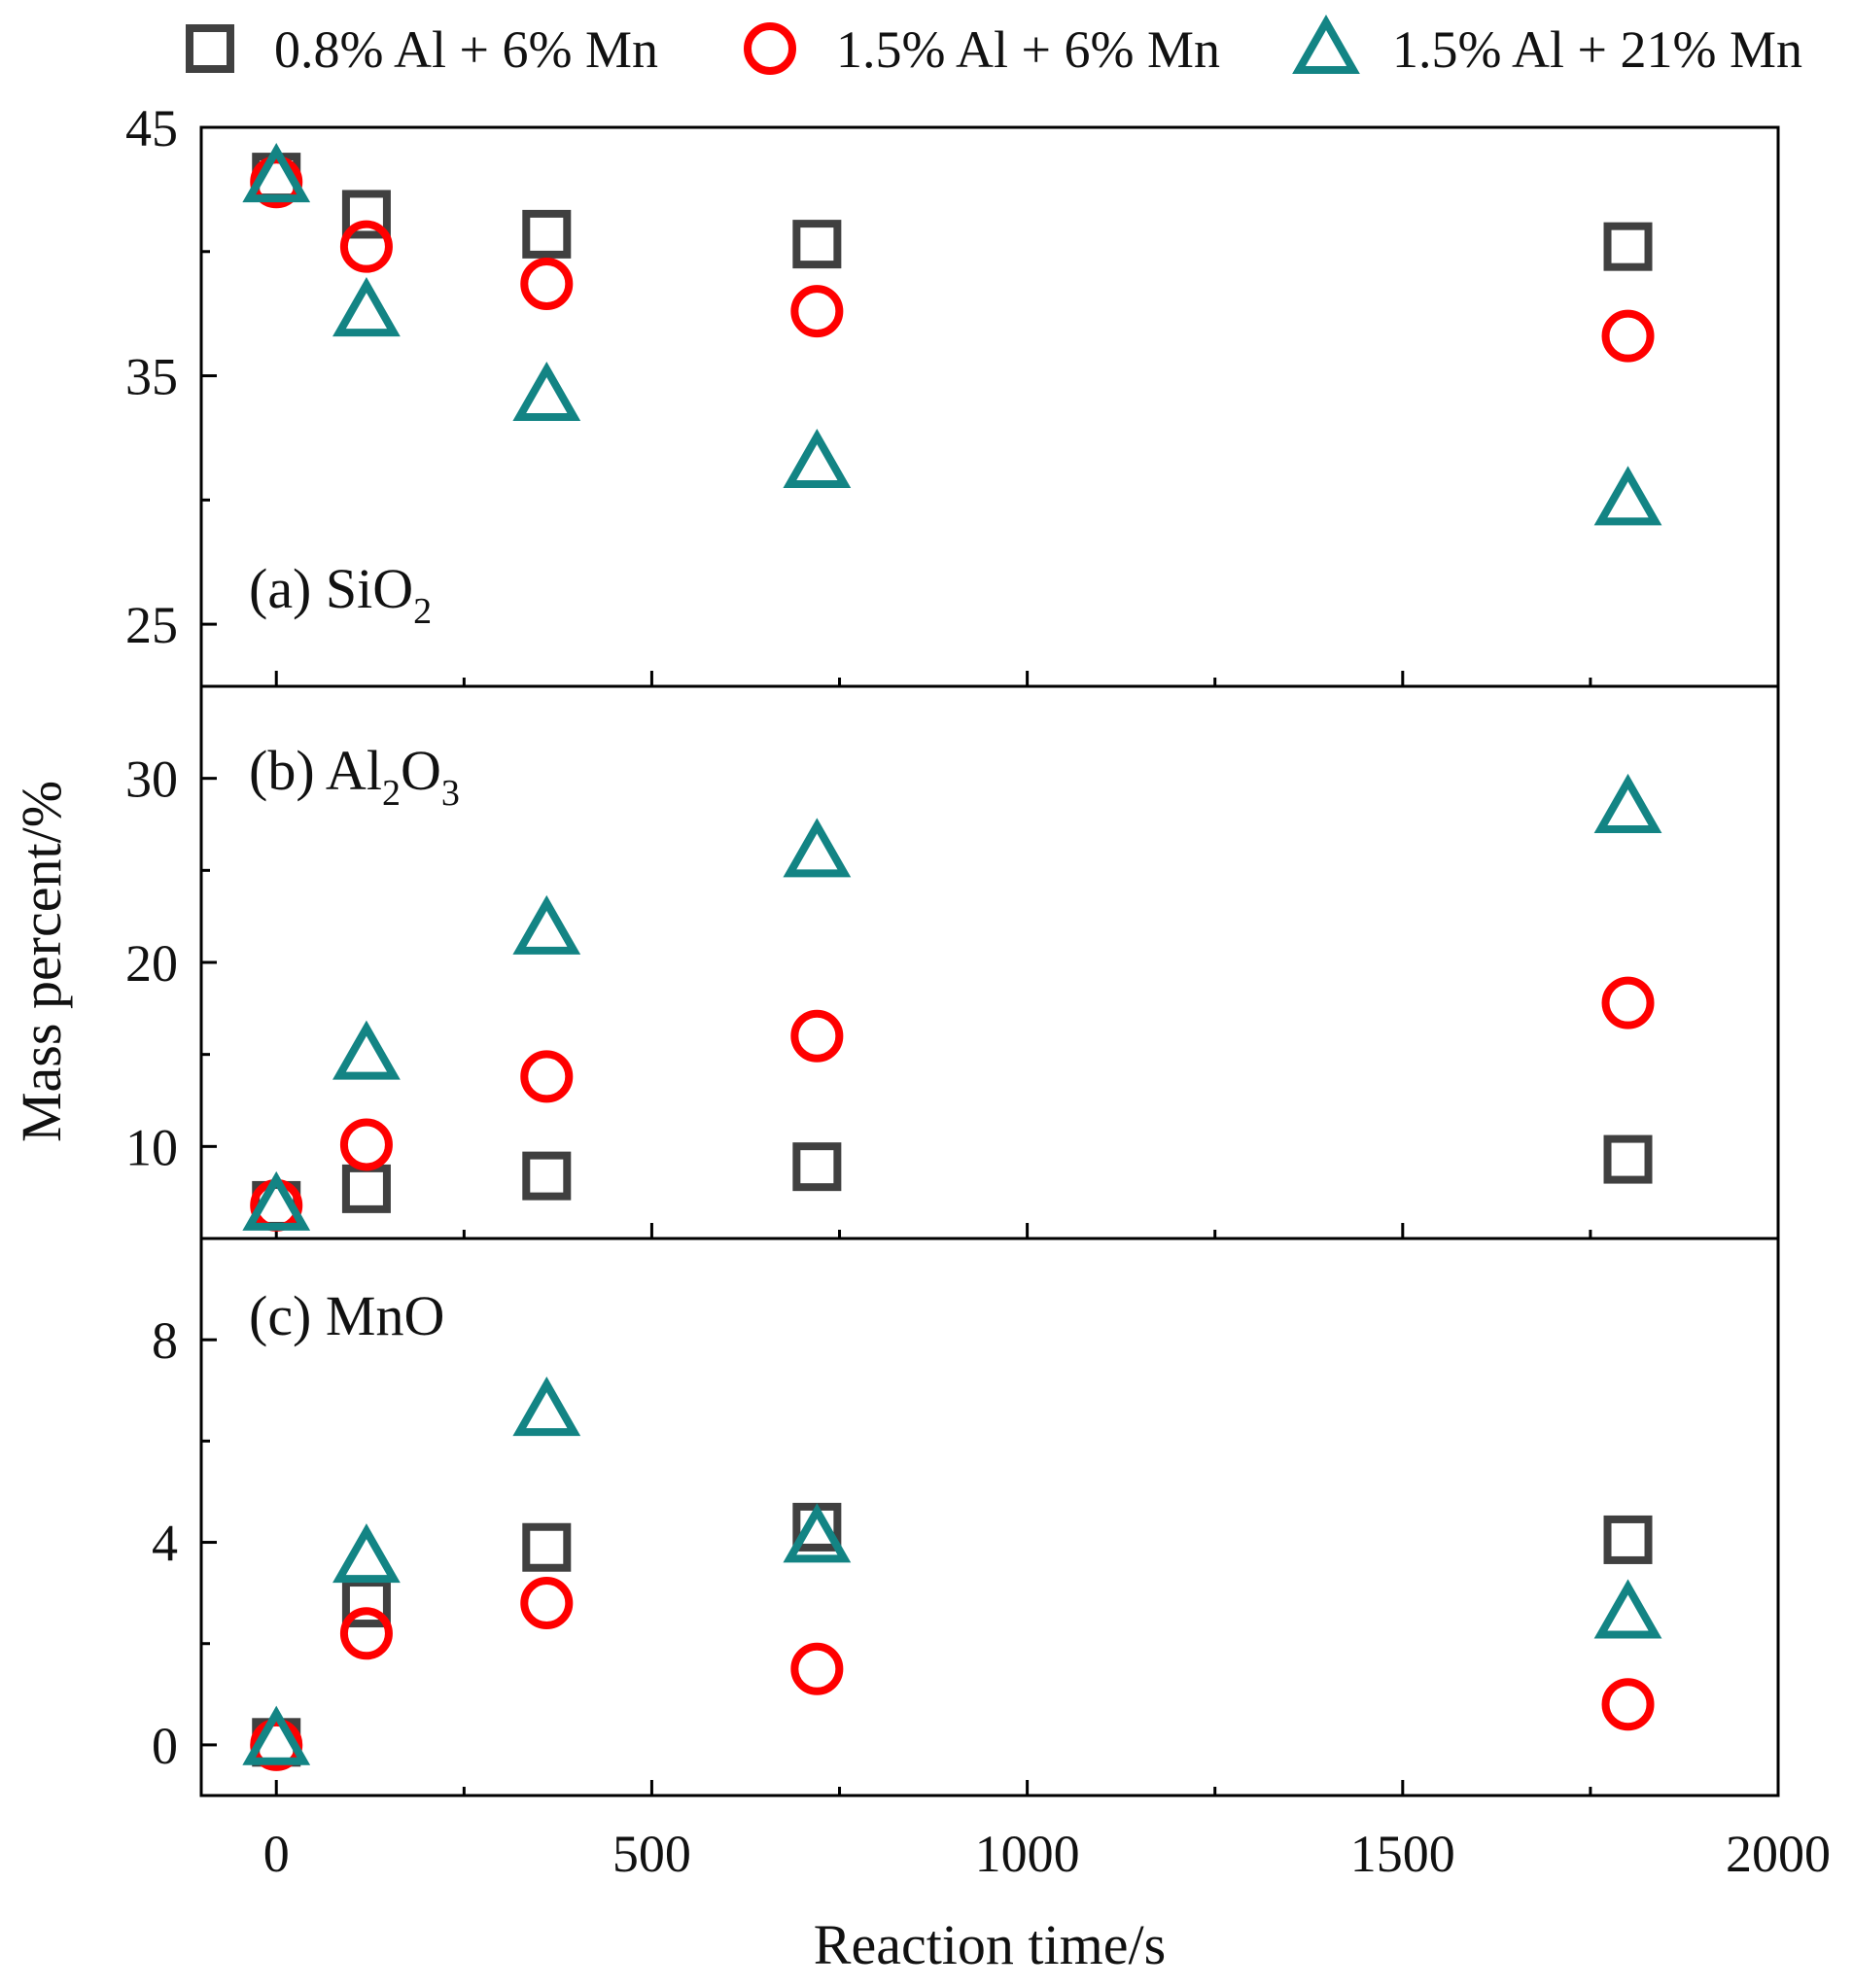 Image resolution: width=1853 pixels, height=1988 pixels. I want to click on legend-label: 0.8% Al + 6% Mn, so click(466, 49).